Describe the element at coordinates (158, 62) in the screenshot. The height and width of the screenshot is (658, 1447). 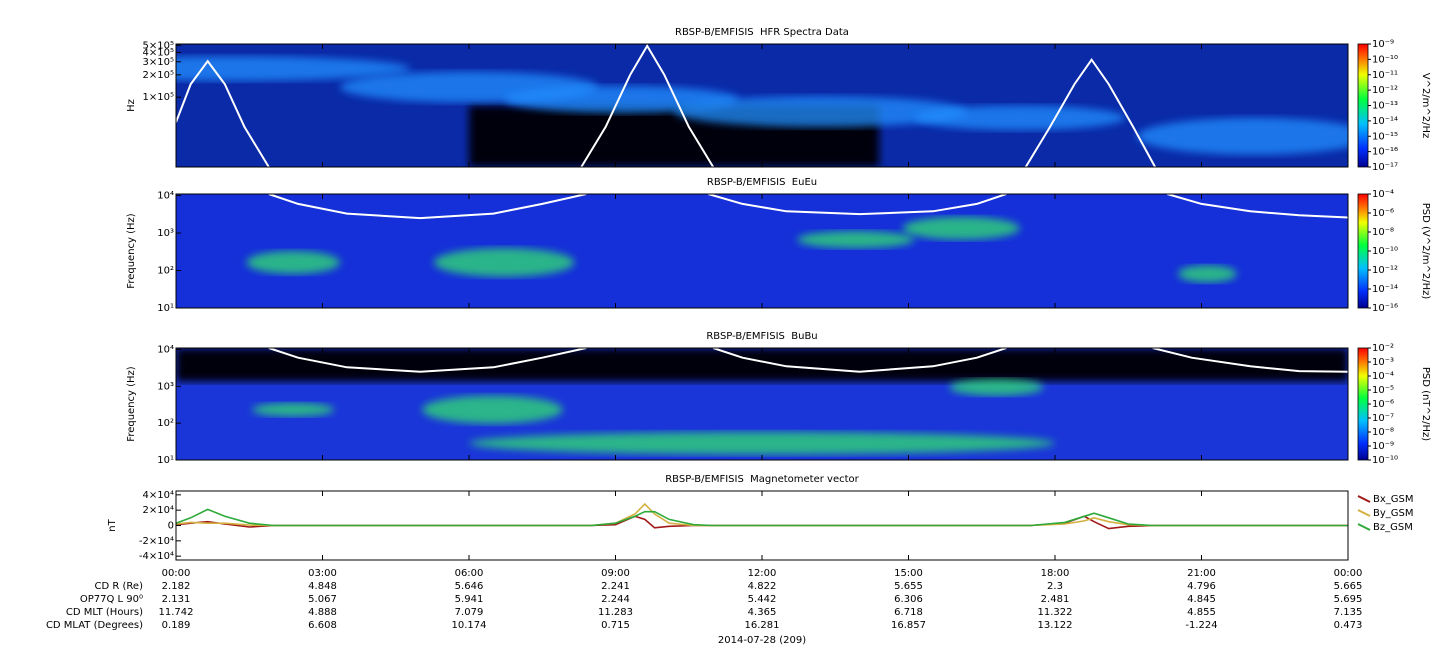
I see `y-tick-label: 3×10⁵` at that location.